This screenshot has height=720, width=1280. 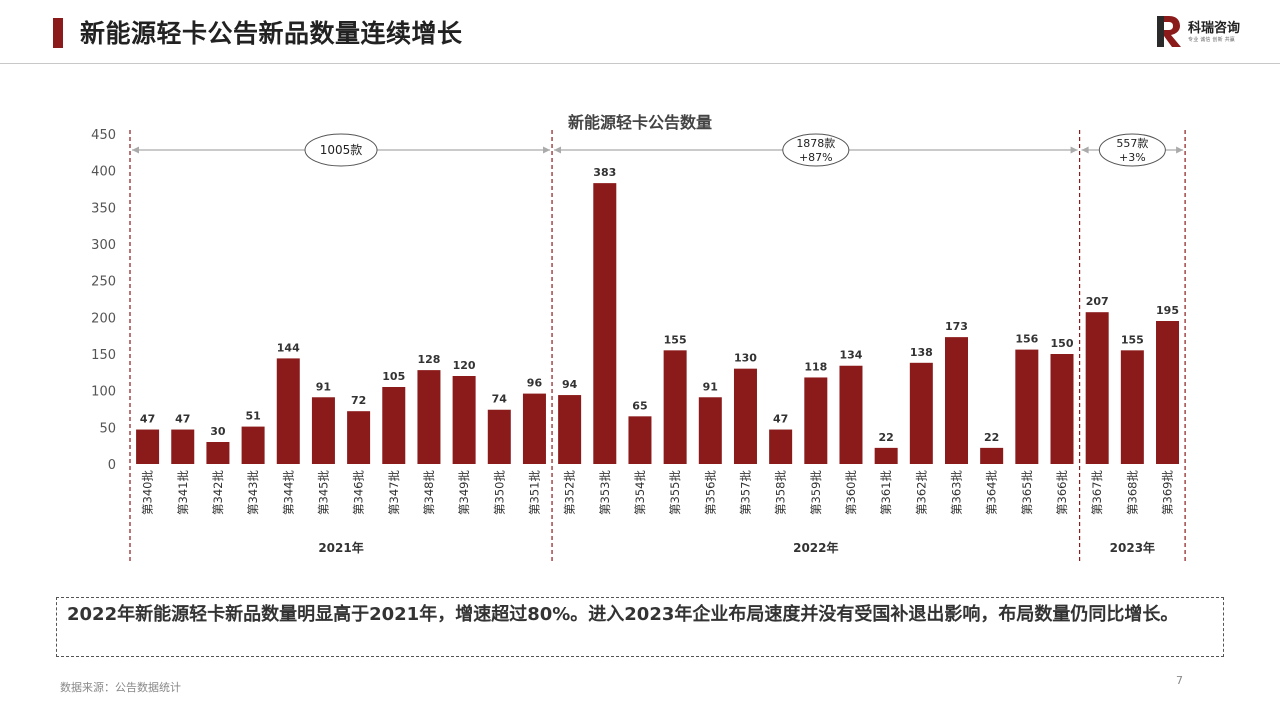 What do you see at coordinates (992, 492) in the screenshot?
I see `category-label: 第364批` at bounding box center [992, 492].